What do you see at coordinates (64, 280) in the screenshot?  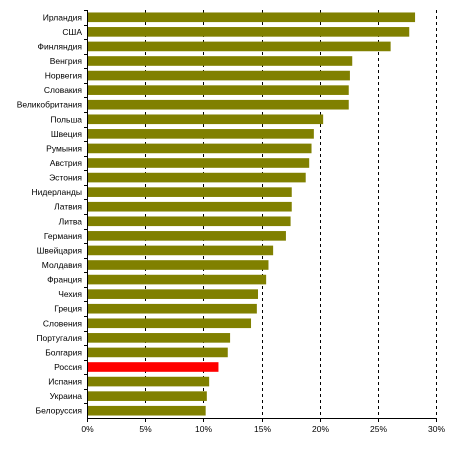 I see `category-label: Франция` at bounding box center [64, 280].